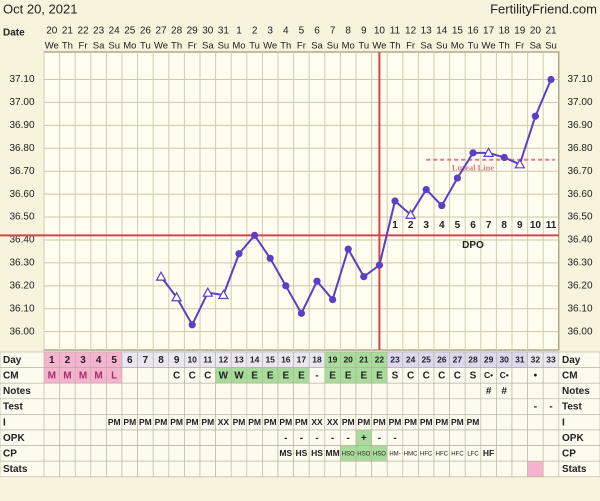  What do you see at coordinates (504, 360) in the screenshot?
I see `cell-text: 30` at bounding box center [504, 360].